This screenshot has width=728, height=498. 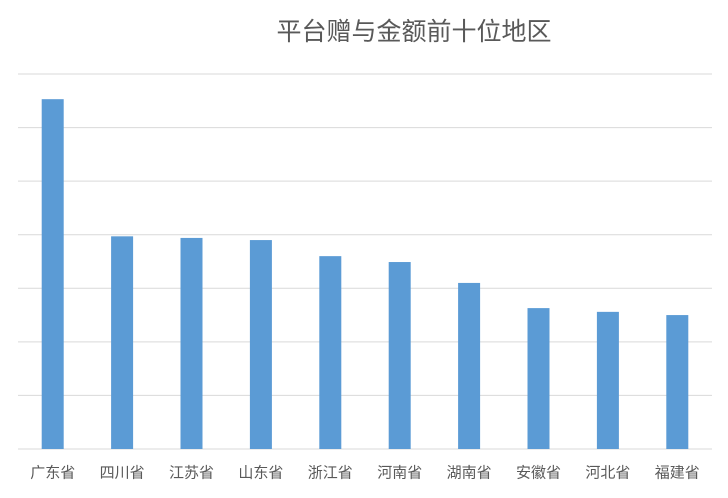 What do you see at coordinates (191, 473) in the screenshot?
I see `x-tick-label: 江苏省` at bounding box center [191, 473].